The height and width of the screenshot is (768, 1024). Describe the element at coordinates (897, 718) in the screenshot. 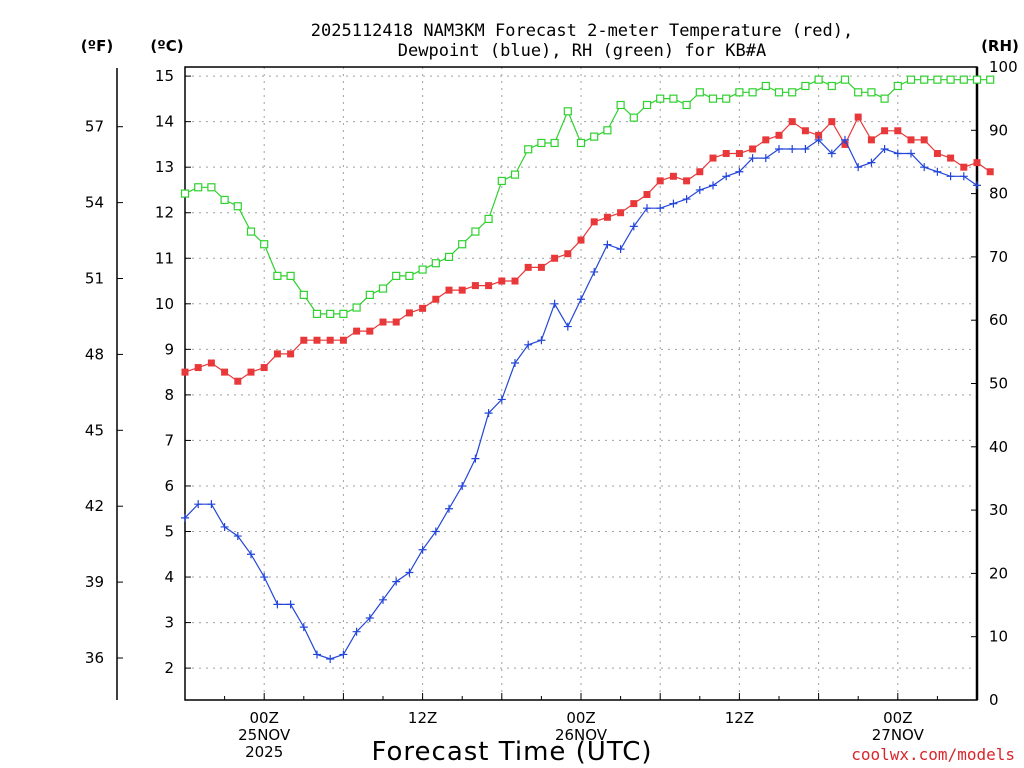

I see `x-tick-label: 00Z` at that location.